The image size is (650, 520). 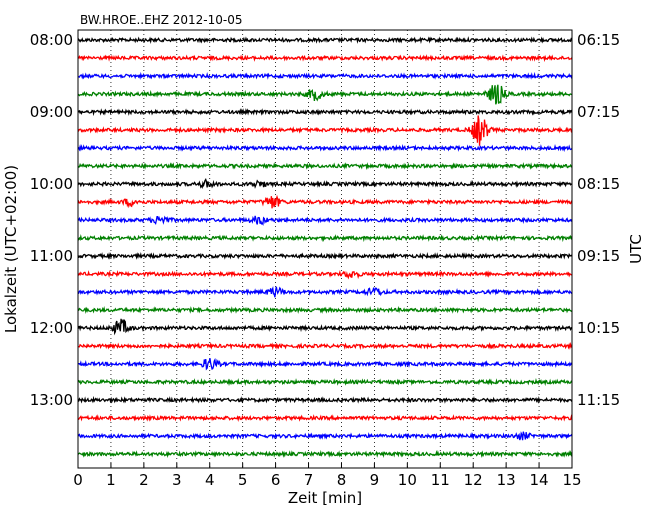 What do you see at coordinates (276, 480) in the screenshot?
I see `x-tick-label: 6` at bounding box center [276, 480].